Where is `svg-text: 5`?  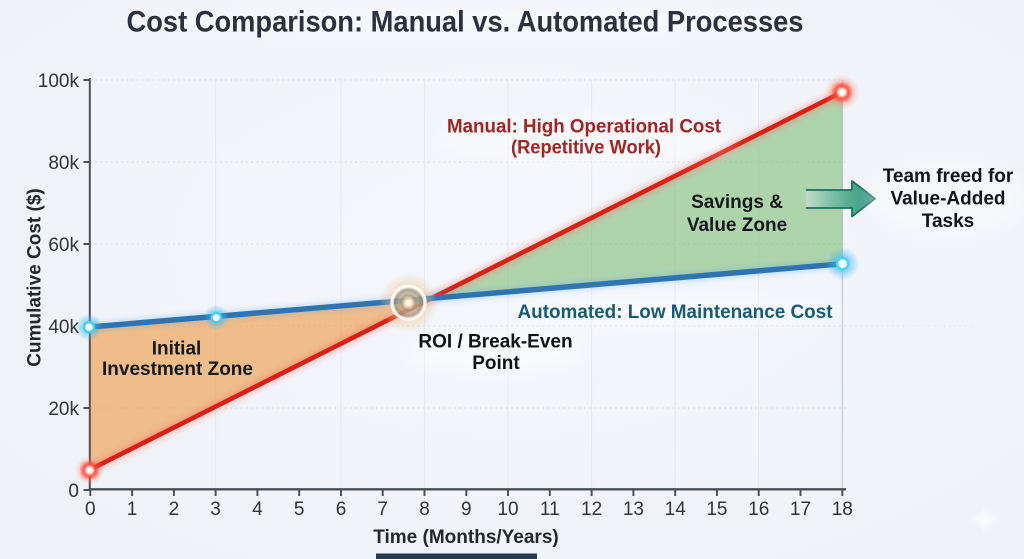 svg-text: 5 is located at coordinates (299, 509).